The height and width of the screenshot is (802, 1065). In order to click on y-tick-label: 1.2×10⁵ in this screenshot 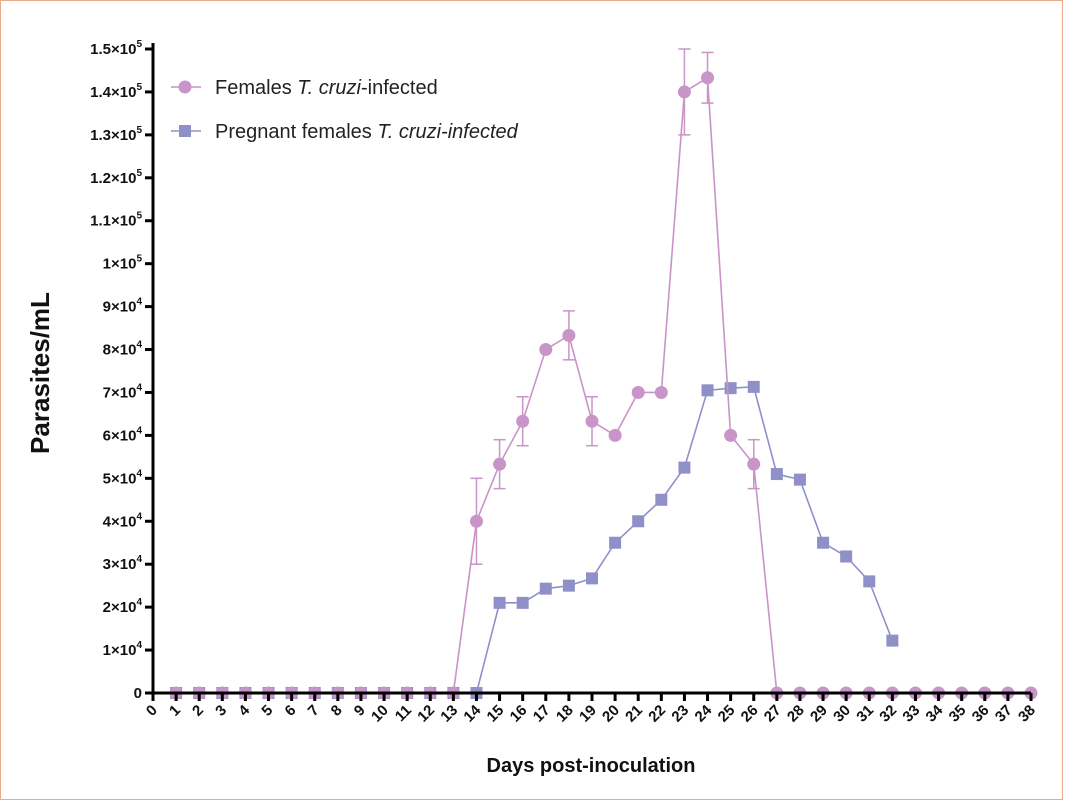, I will do `click(116, 177)`.